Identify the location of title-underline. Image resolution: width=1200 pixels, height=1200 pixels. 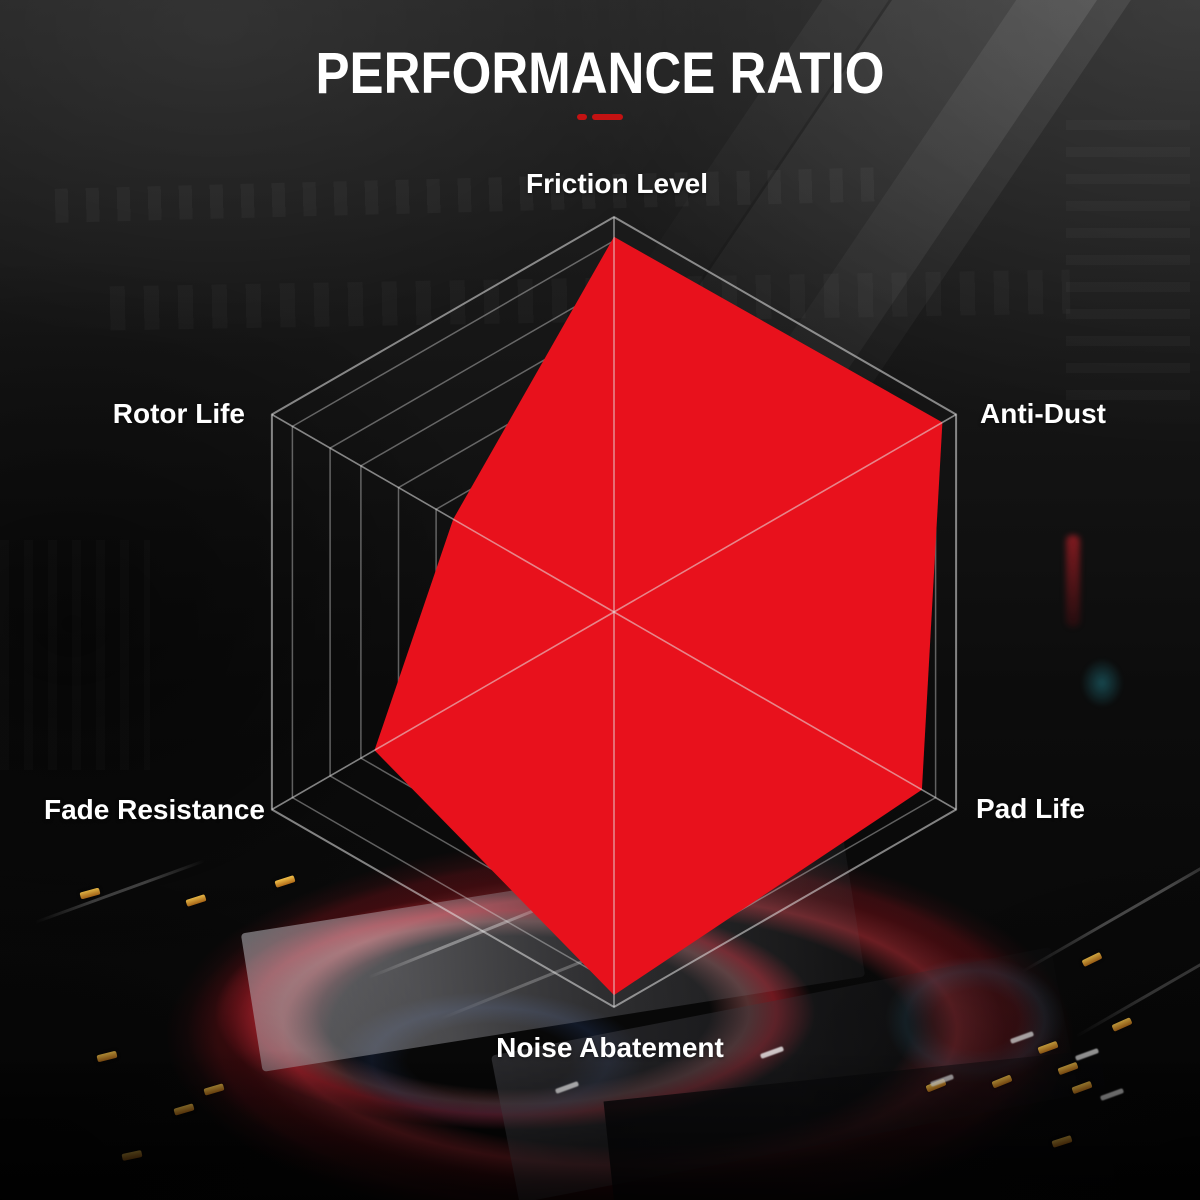
(600, 117).